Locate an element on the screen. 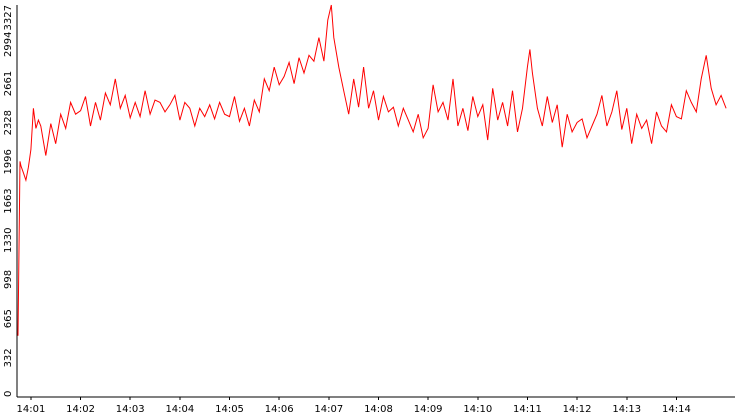  x-tick-label: 14:07 is located at coordinates (328, 409).